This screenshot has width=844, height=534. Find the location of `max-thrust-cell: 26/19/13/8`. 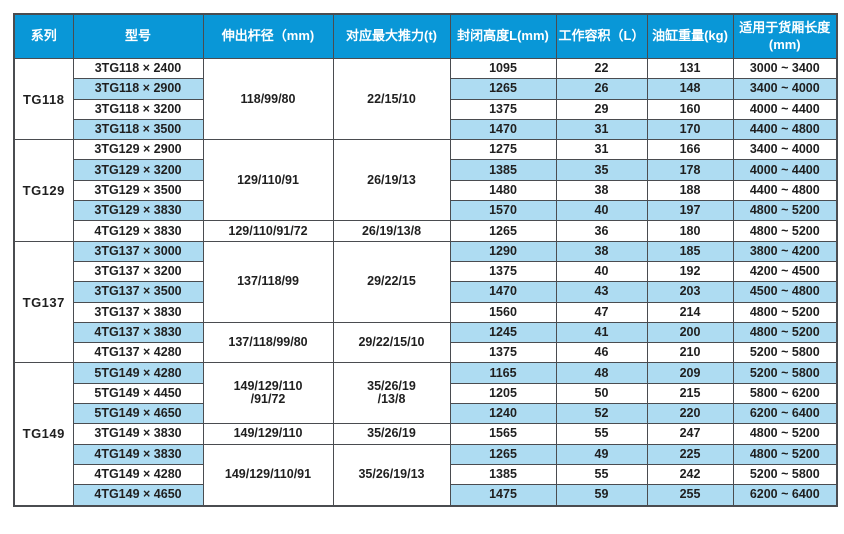

max-thrust-cell: 26/19/13/8 is located at coordinates (391, 231).